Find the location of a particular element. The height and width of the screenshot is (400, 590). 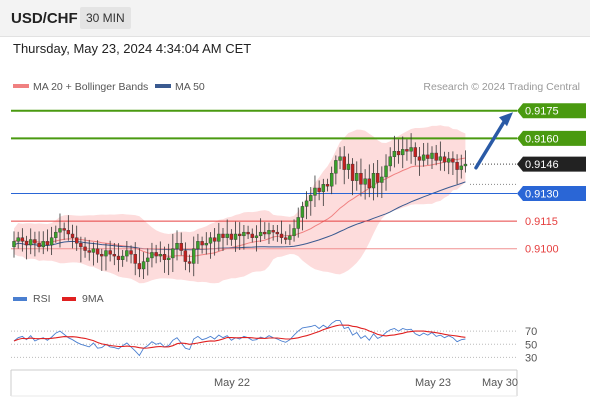

ma50-legend-label: MA 50 is located at coordinates (190, 87).